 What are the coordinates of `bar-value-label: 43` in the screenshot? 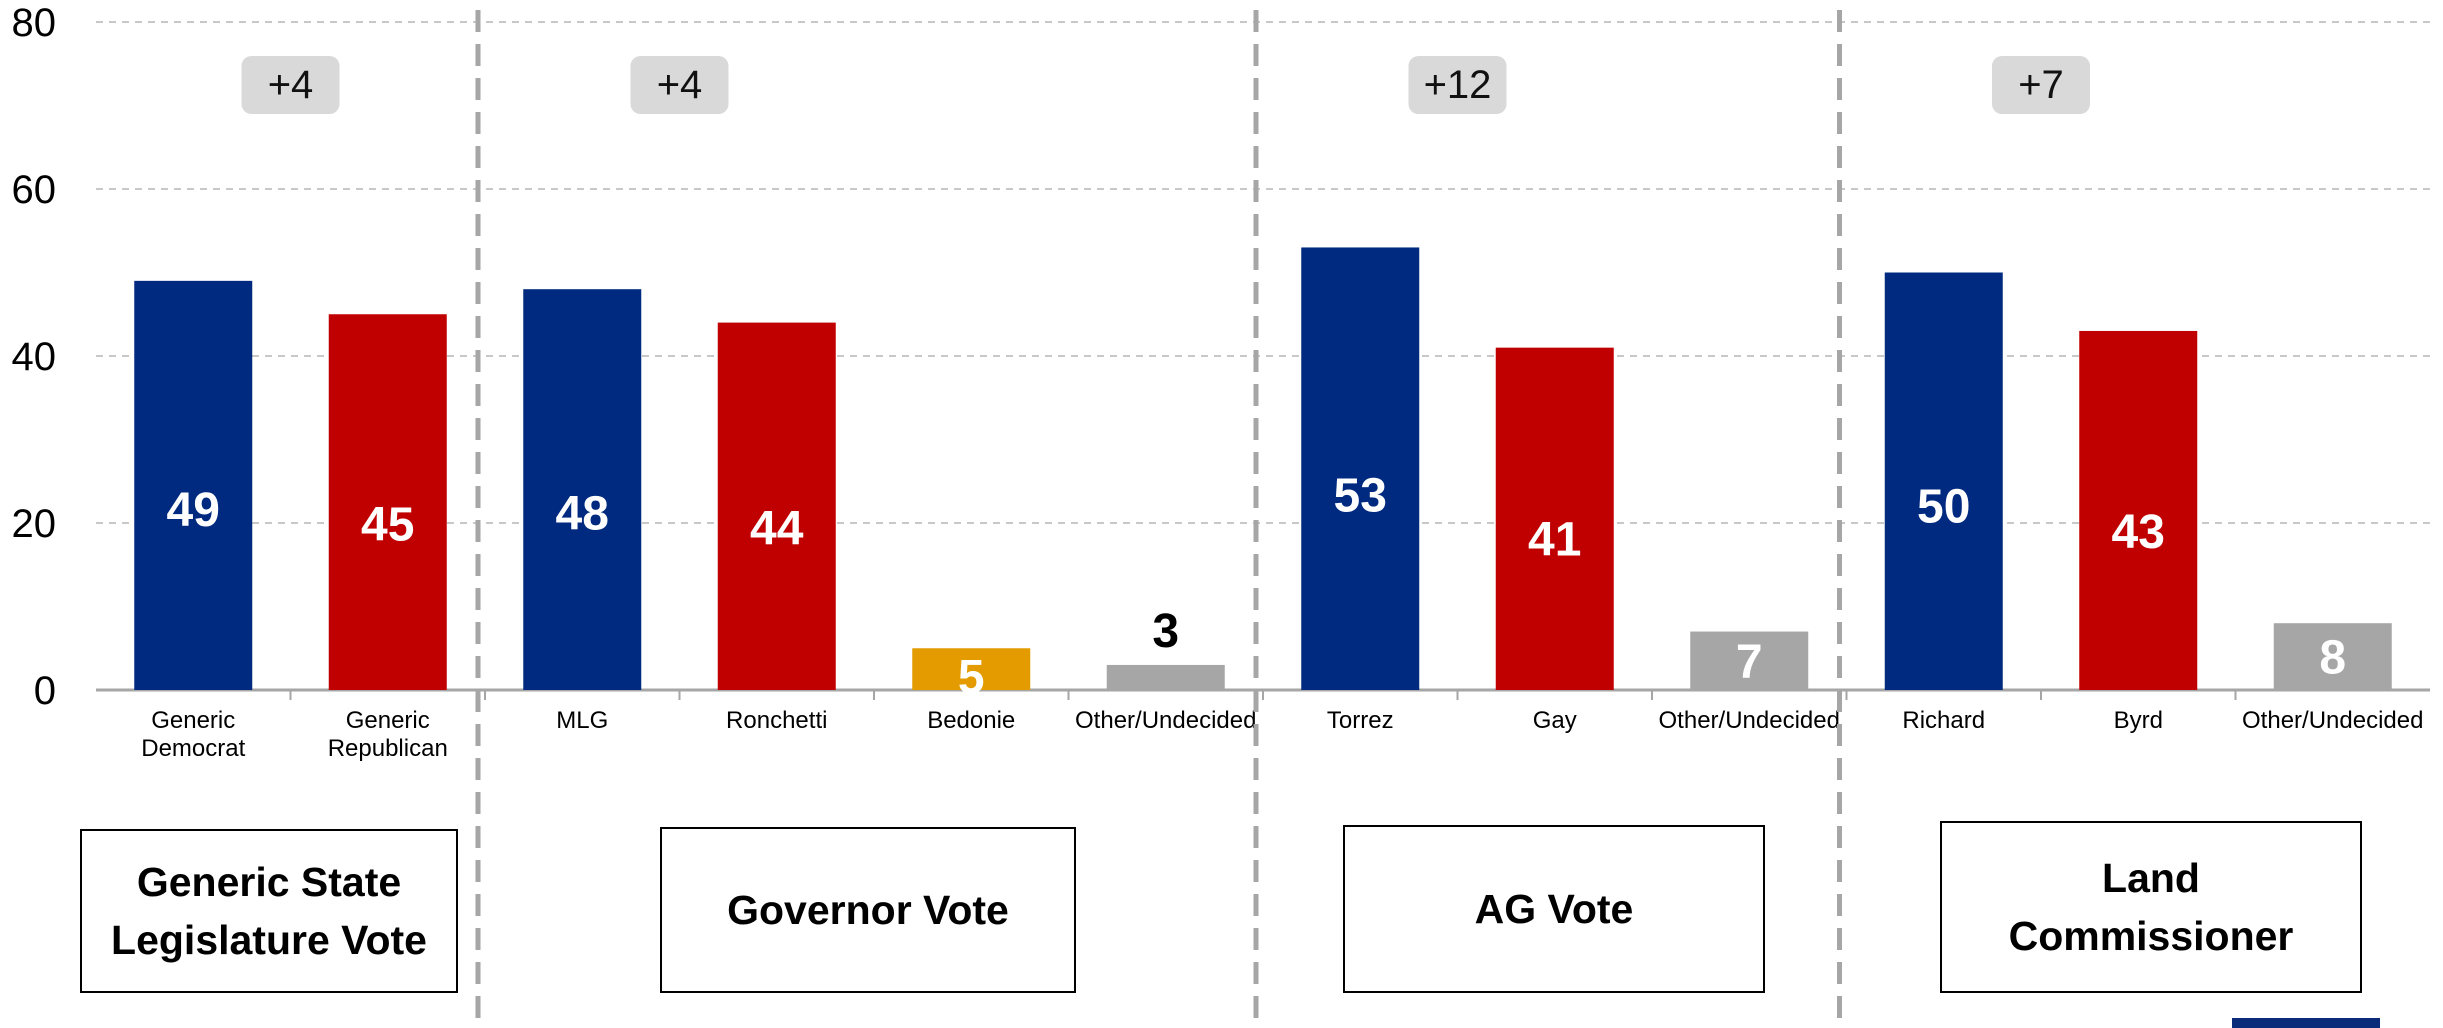 It's located at (2138, 532).